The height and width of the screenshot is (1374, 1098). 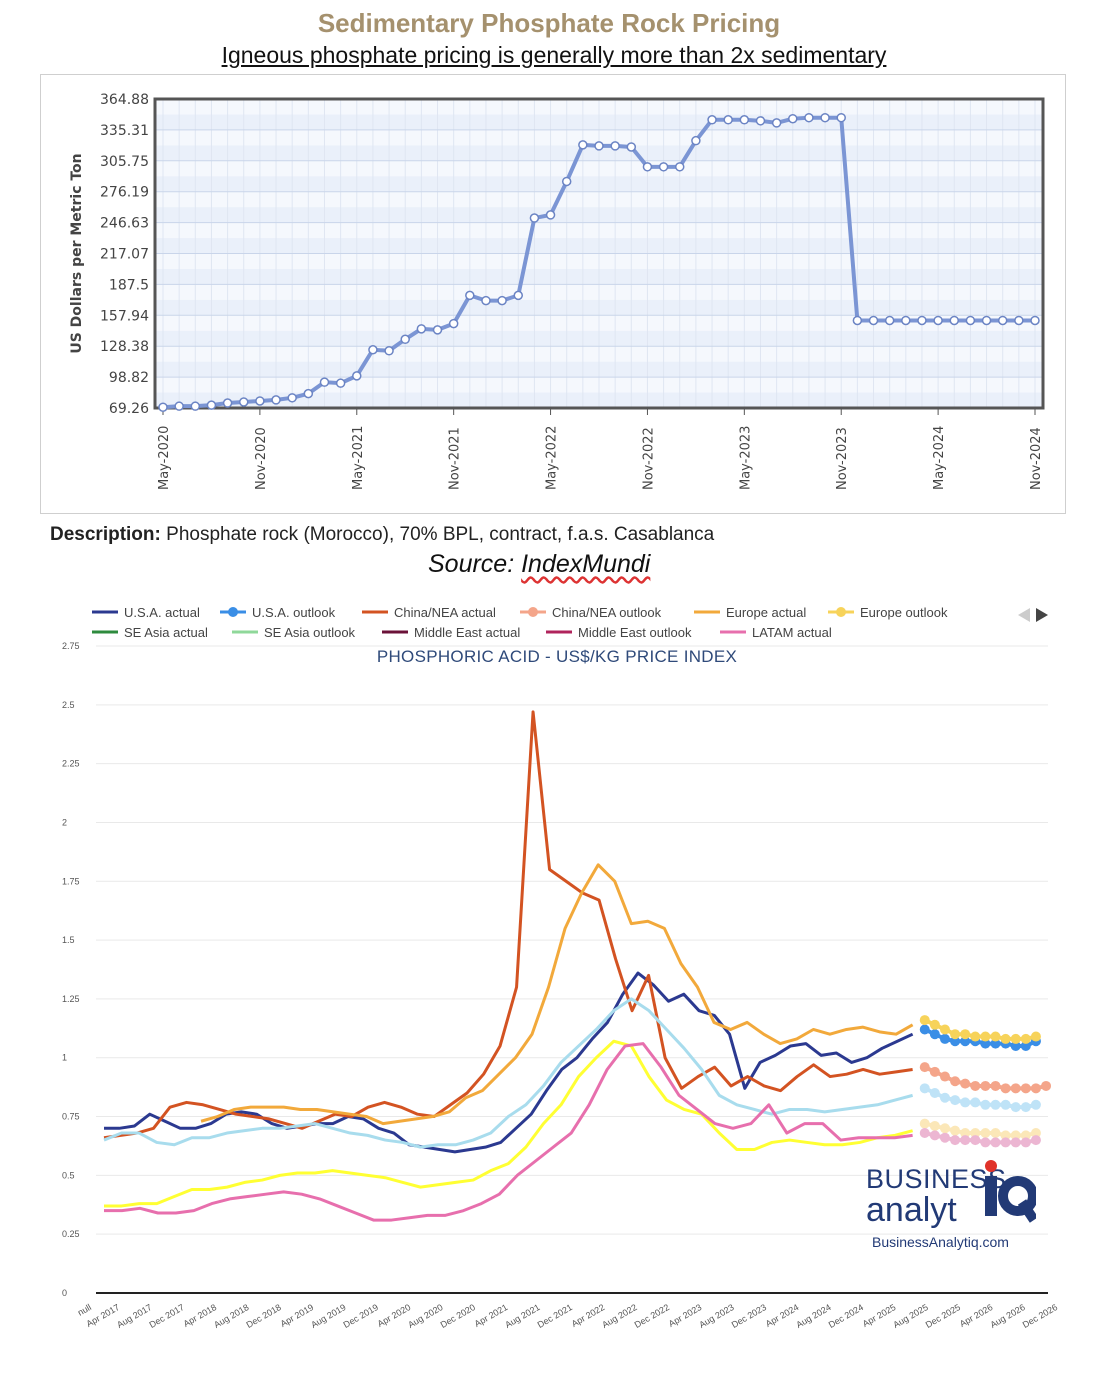 I want to click on x-tick-label: May-2022, so click(x=552, y=458).